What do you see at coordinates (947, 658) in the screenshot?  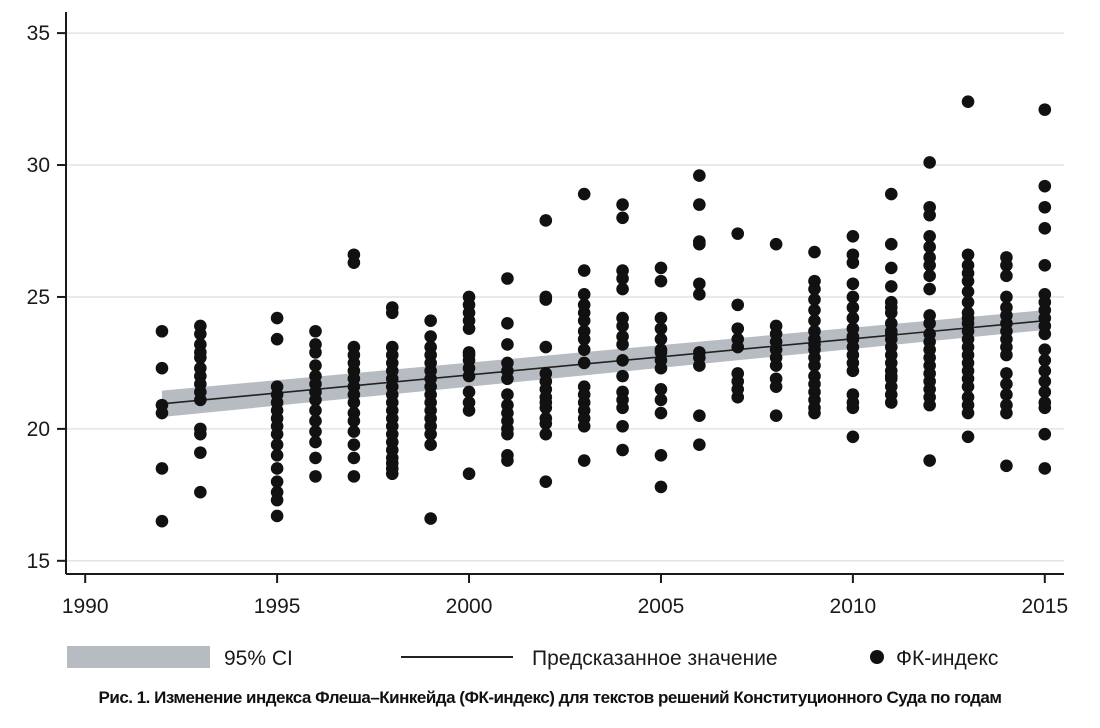 I see `legend-point-label: ФК-индекс` at bounding box center [947, 658].